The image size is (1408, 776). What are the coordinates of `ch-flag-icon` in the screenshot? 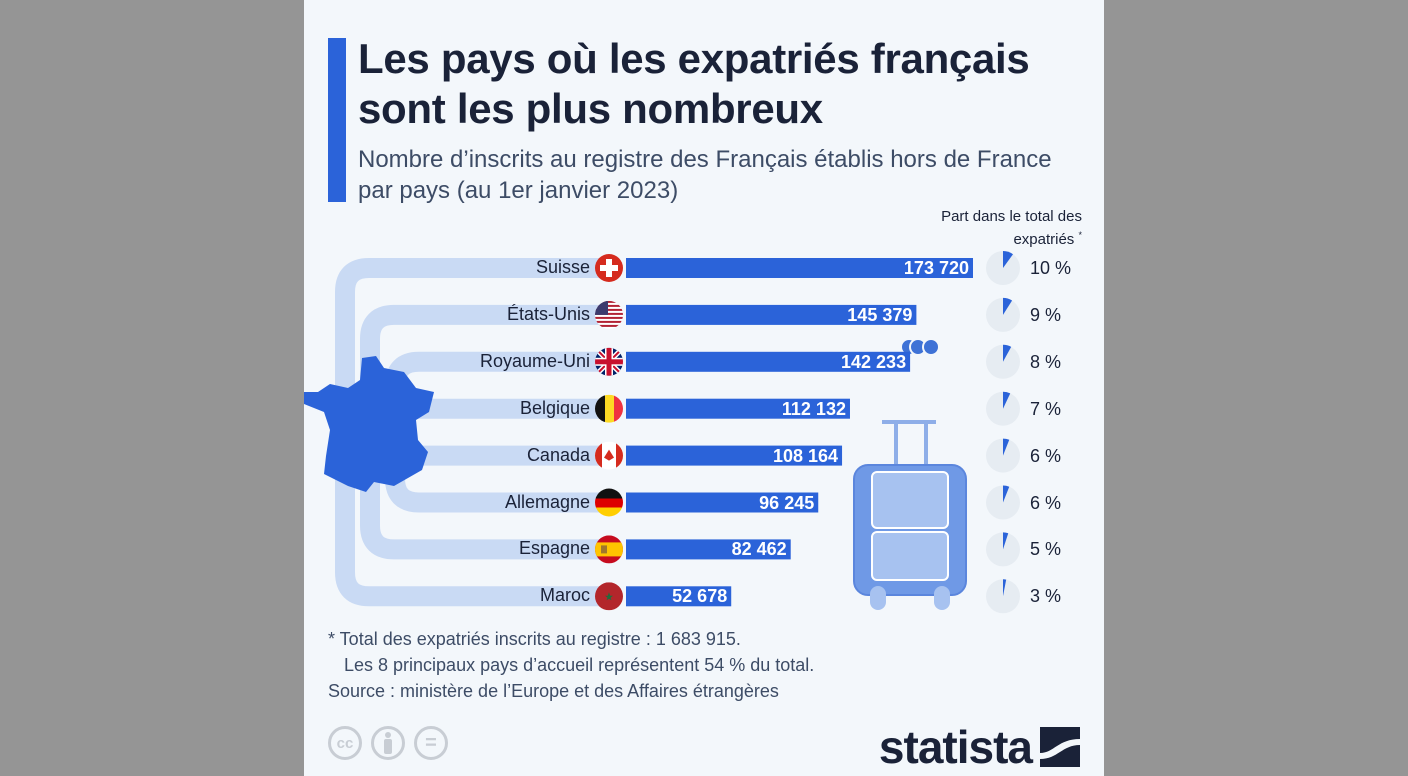 It's located at (609, 268).